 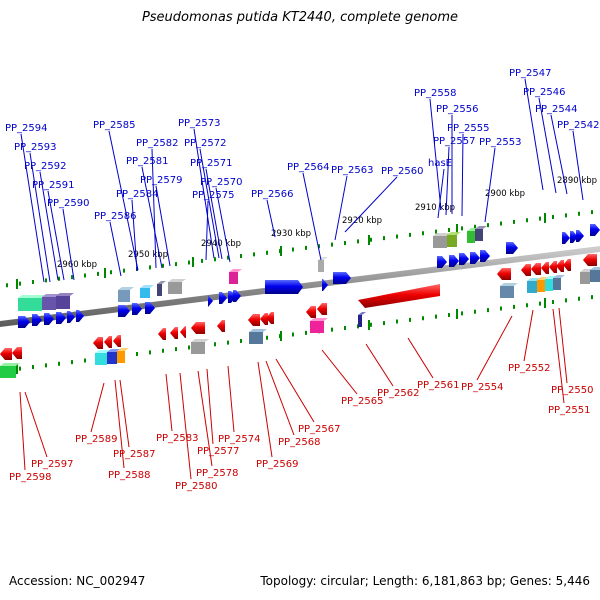 I want to click on reverse-gene-label: PP_2598, so click(x=30, y=477).